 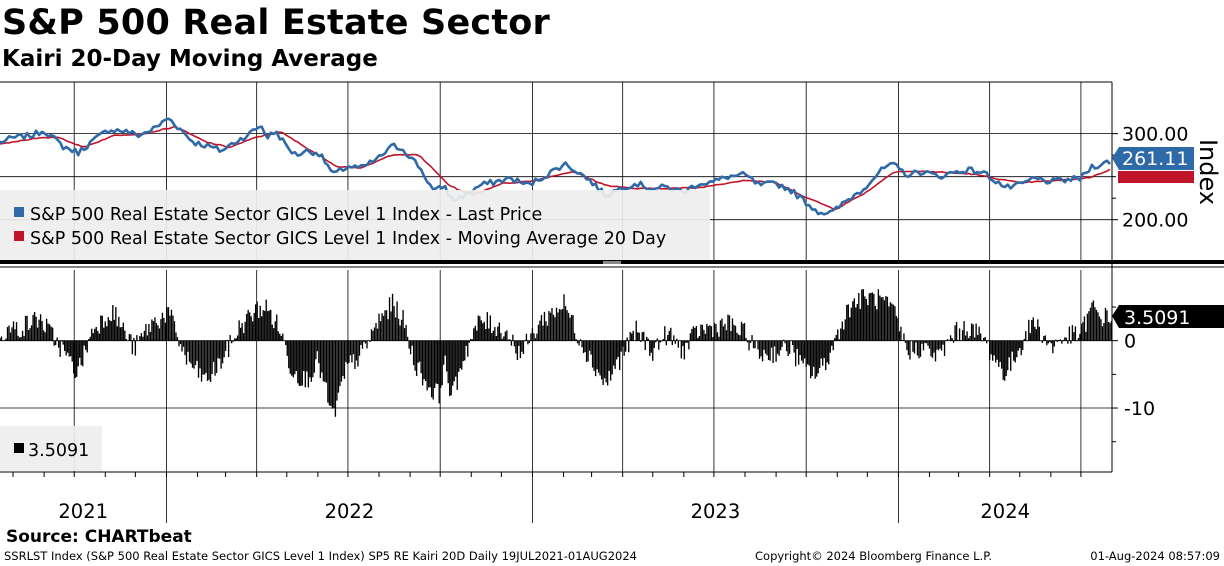 I want to click on kairi-last-value-badge, so click(x=1168, y=316).